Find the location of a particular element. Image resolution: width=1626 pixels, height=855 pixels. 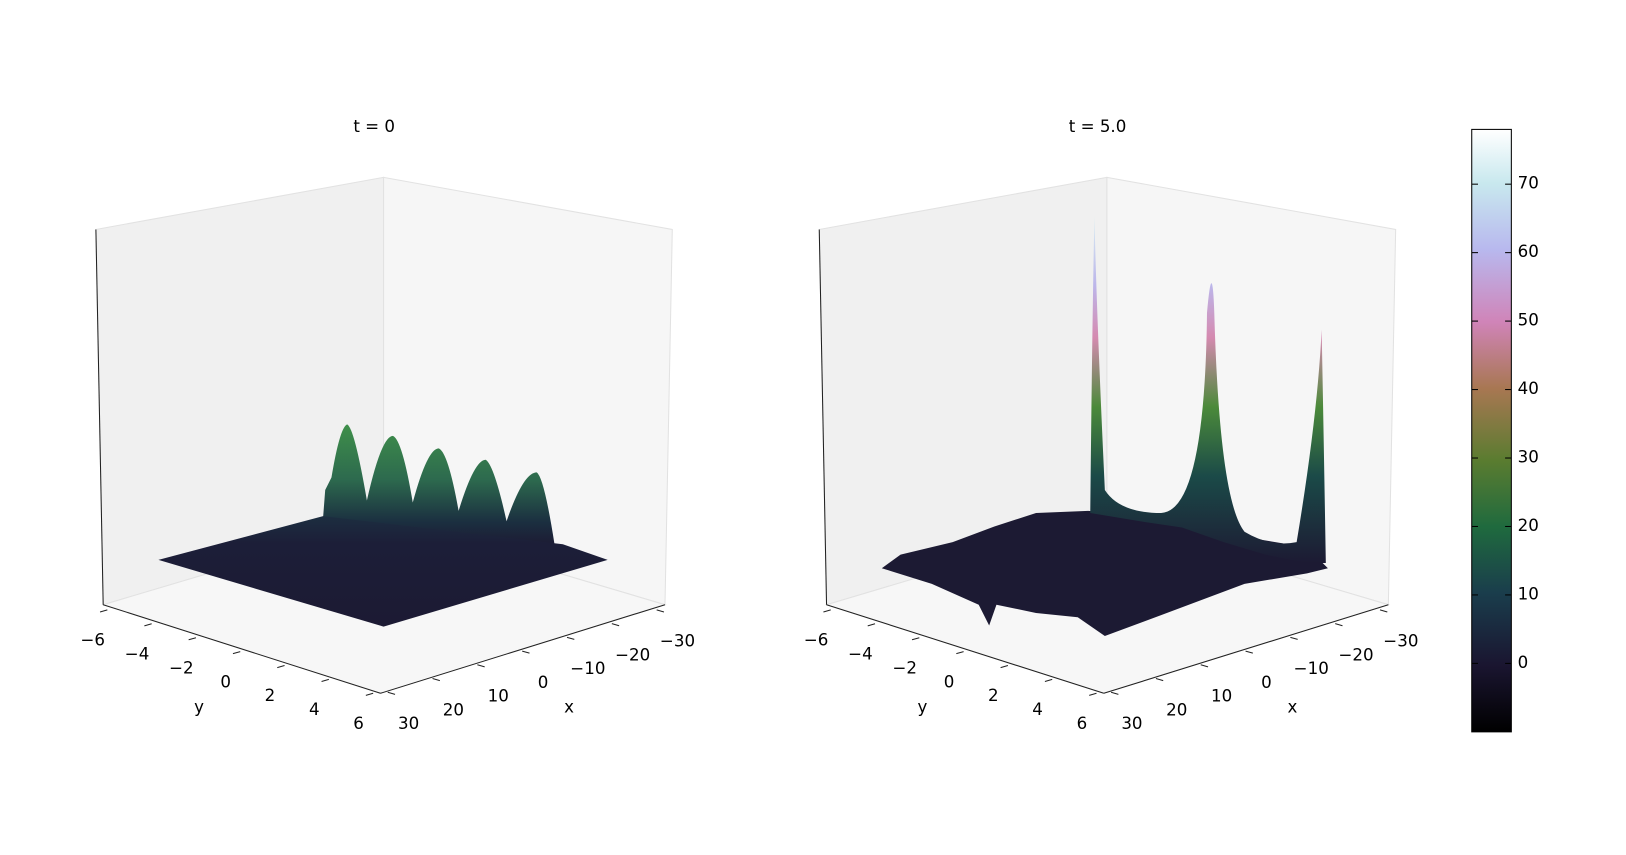

colorbar-tick-label: 10 is located at coordinates (1528, 593).